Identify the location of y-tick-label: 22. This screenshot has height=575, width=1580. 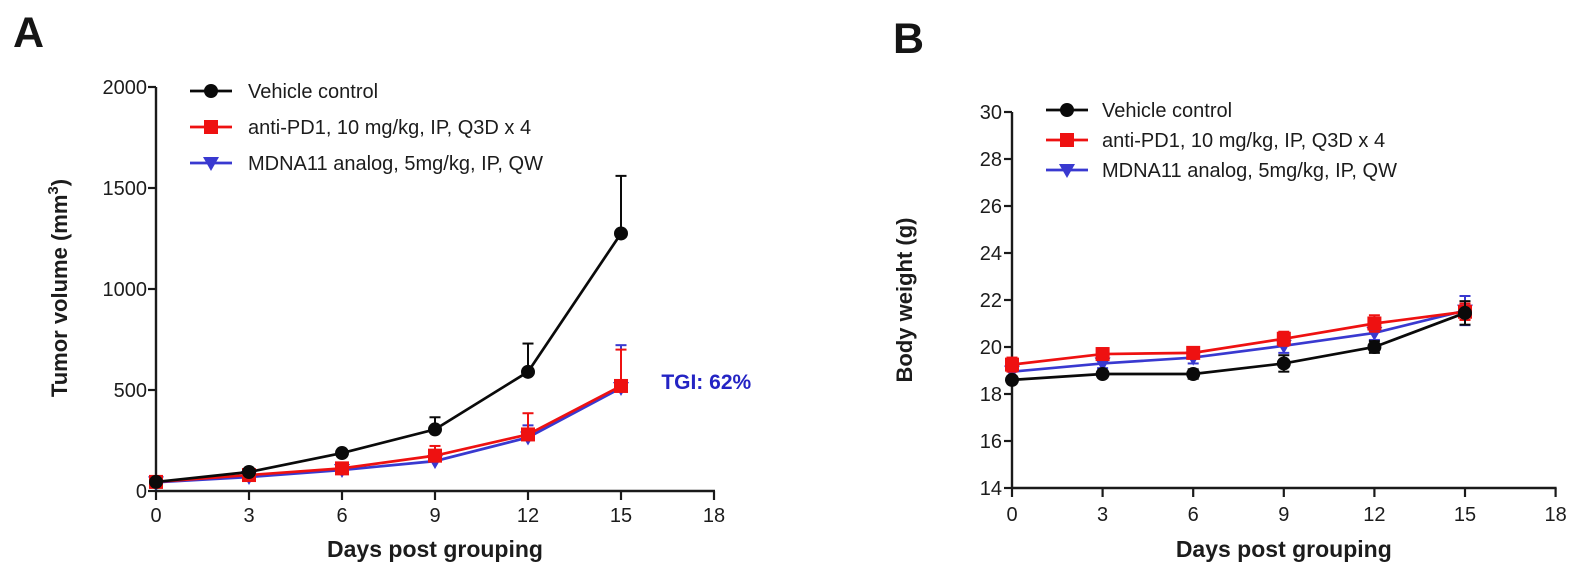
(991, 301).